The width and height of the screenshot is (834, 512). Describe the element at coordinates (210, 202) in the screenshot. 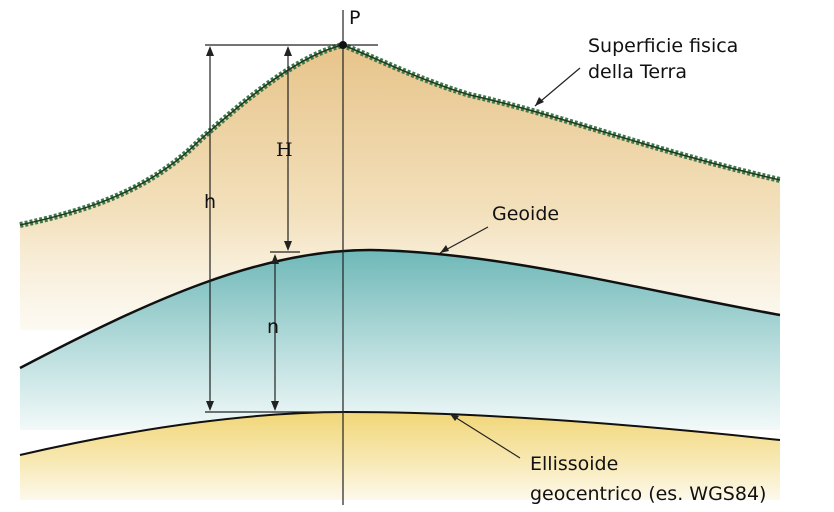

I see `ellipsoidal-height-label: h` at that location.